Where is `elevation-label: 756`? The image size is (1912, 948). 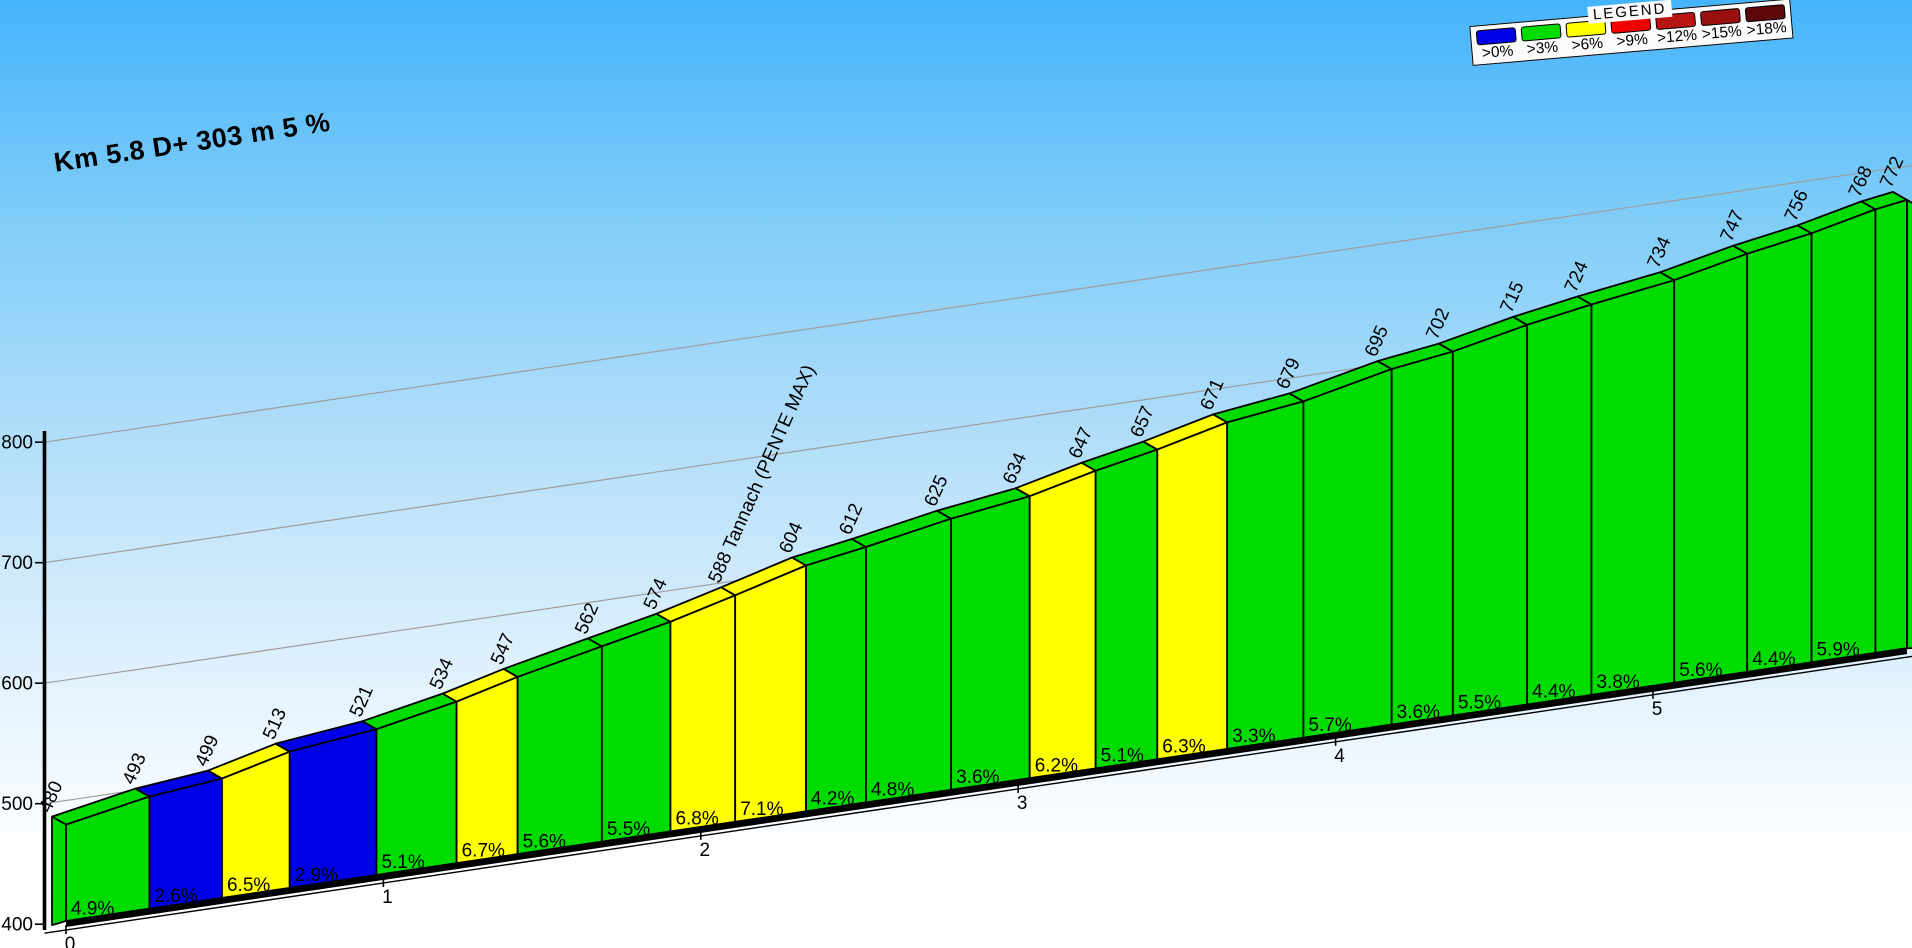
elevation-label: 756 is located at coordinates (1797, 206).